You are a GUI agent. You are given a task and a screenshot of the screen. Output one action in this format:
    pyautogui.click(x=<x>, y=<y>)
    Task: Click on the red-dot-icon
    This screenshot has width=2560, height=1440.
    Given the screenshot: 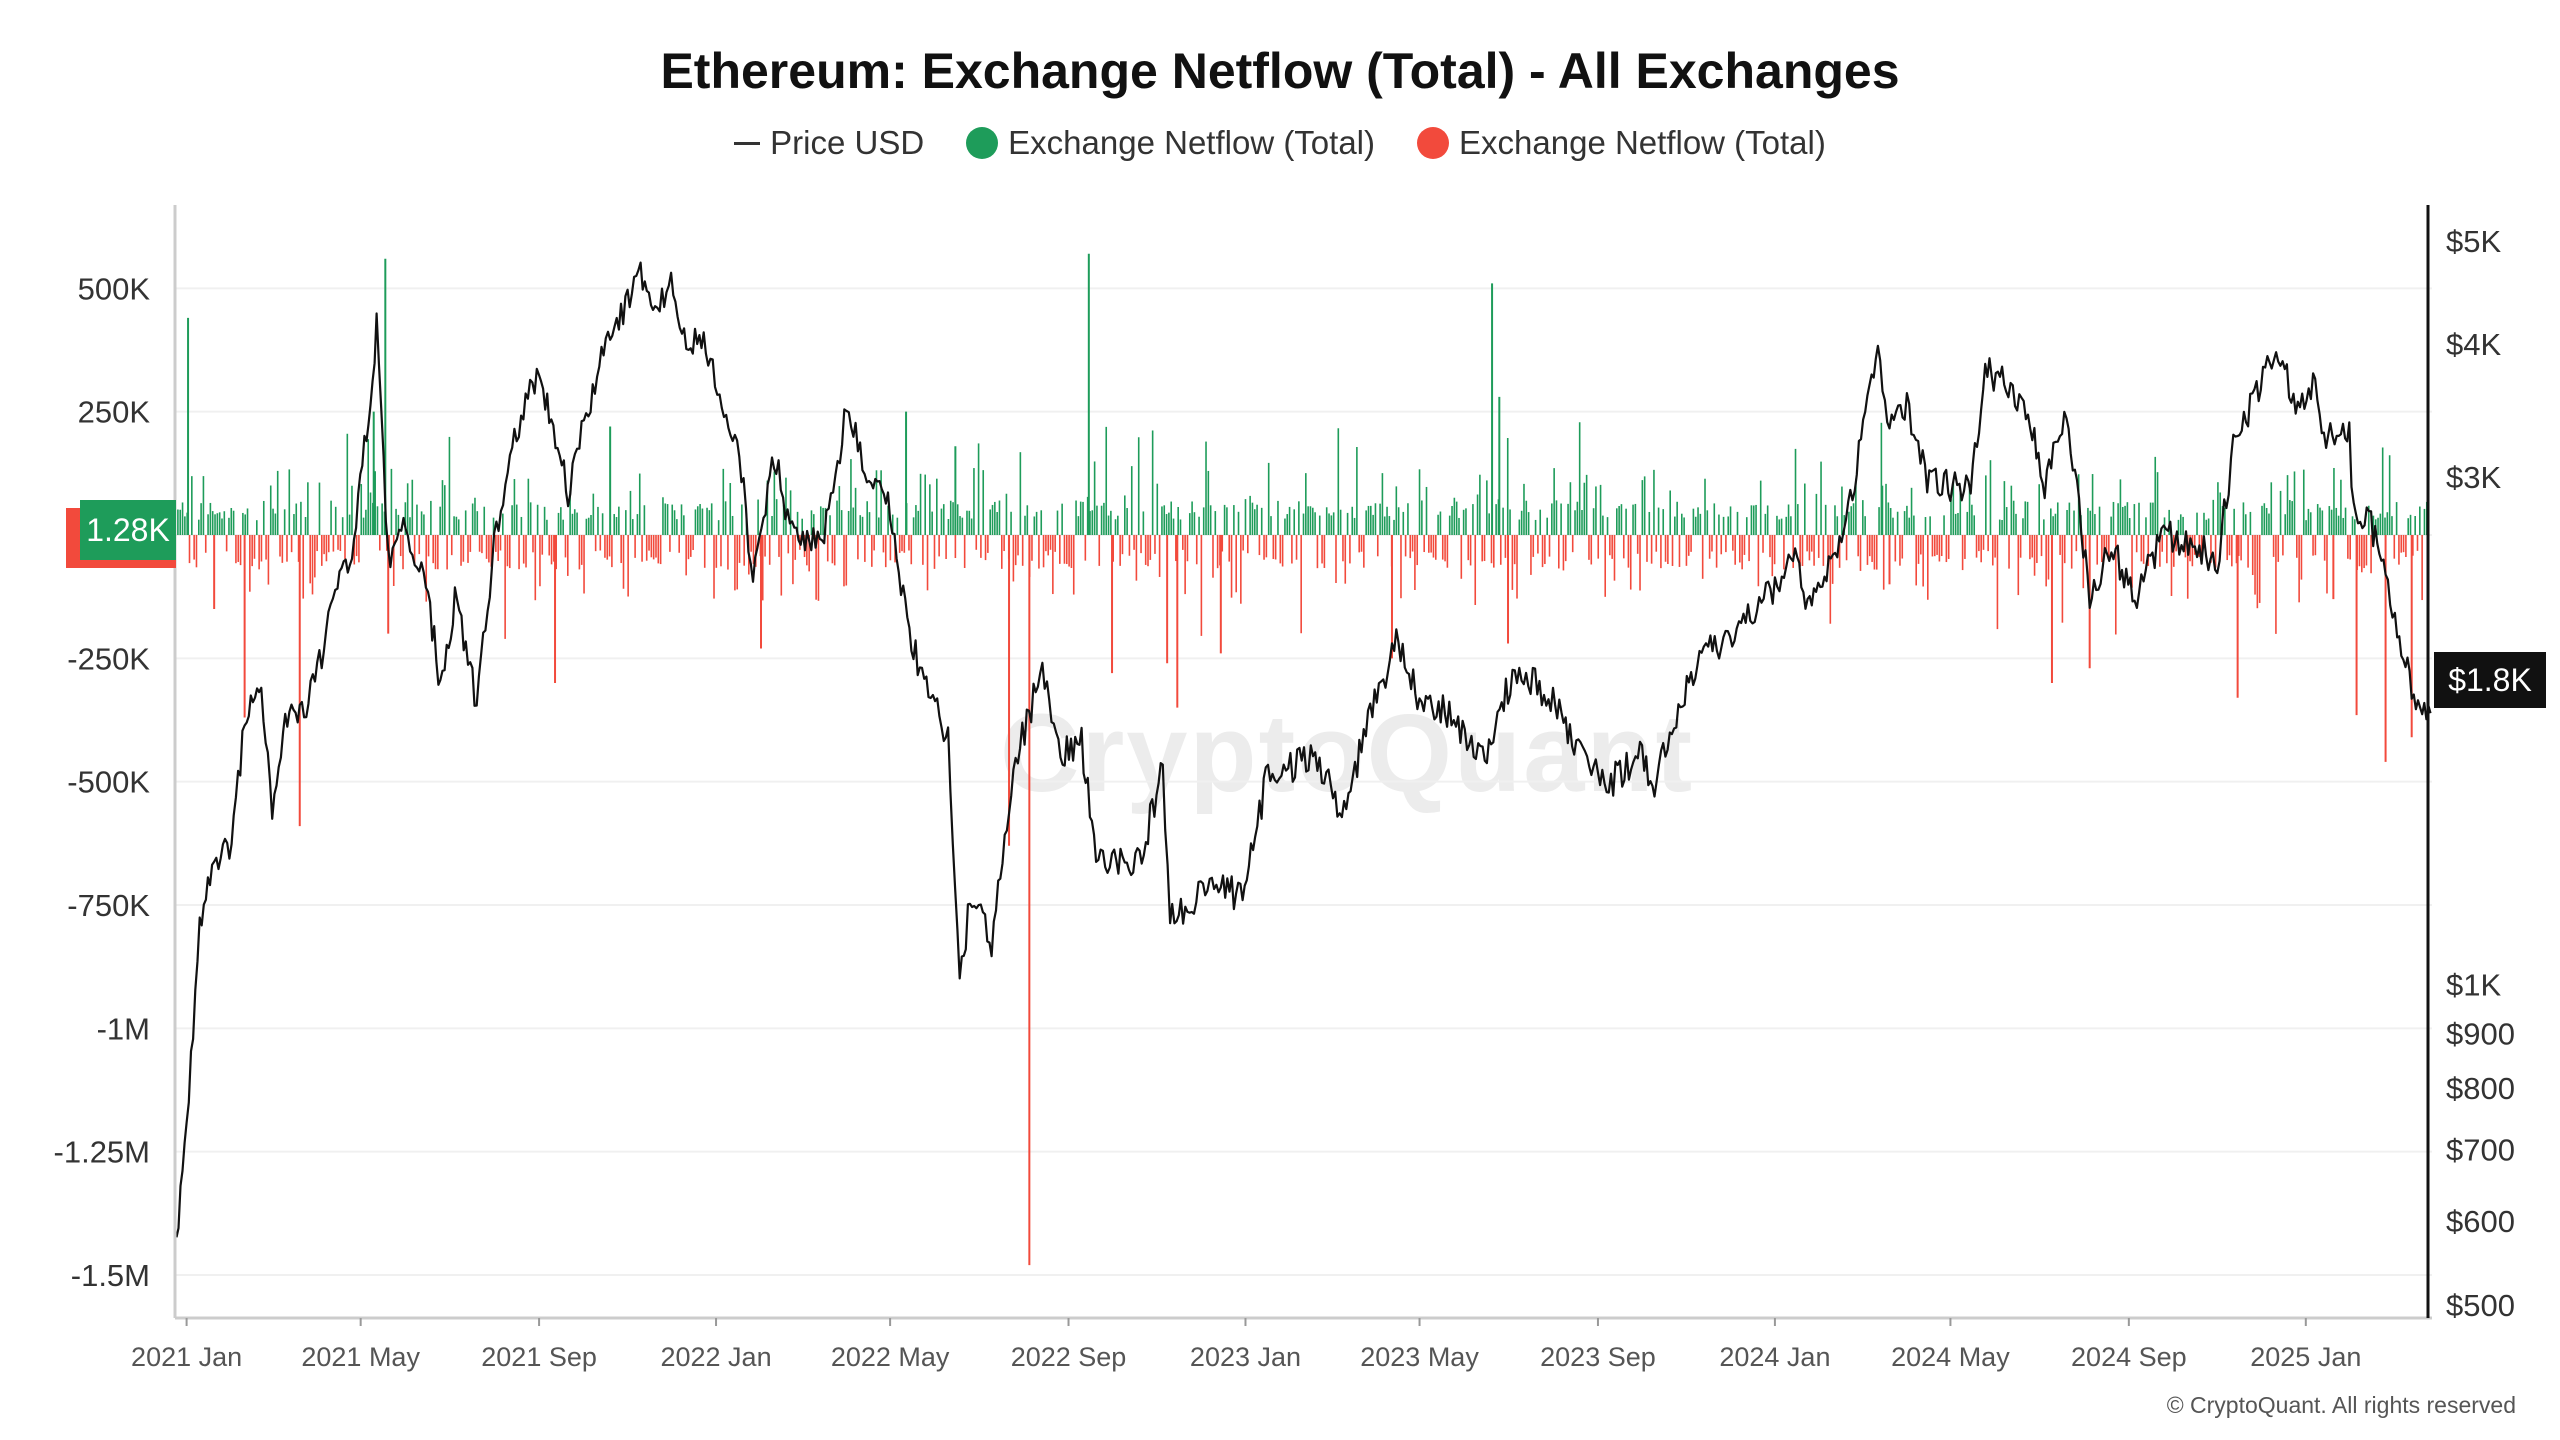 What is the action you would take?
    pyautogui.click(x=1433, y=143)
    